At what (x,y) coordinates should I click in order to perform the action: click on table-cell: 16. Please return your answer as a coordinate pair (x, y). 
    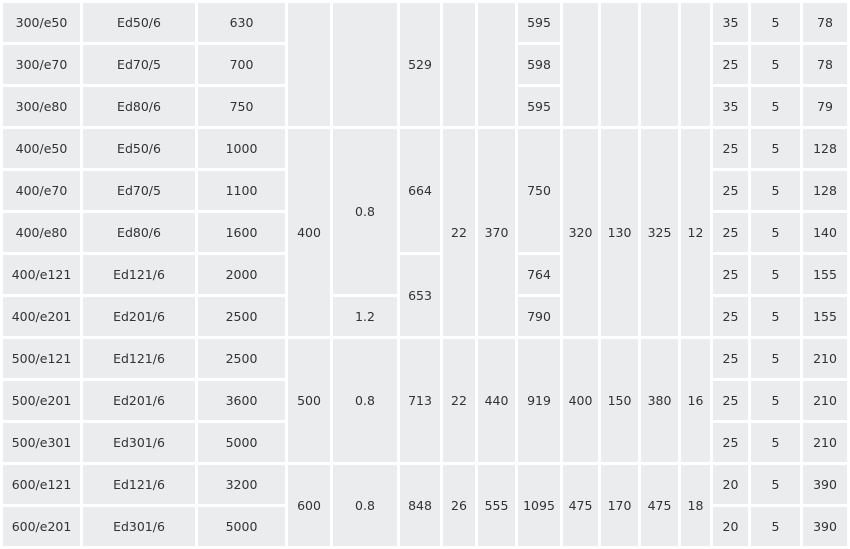
    Looking at the image, I should click on (695, 400).